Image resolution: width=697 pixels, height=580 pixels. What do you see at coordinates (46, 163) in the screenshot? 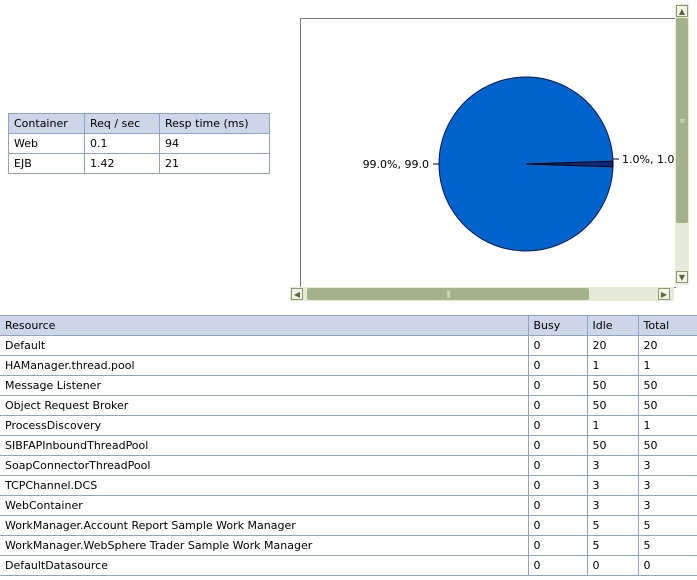
I see `cell-container: EJB` at bounding box center [46, 163].